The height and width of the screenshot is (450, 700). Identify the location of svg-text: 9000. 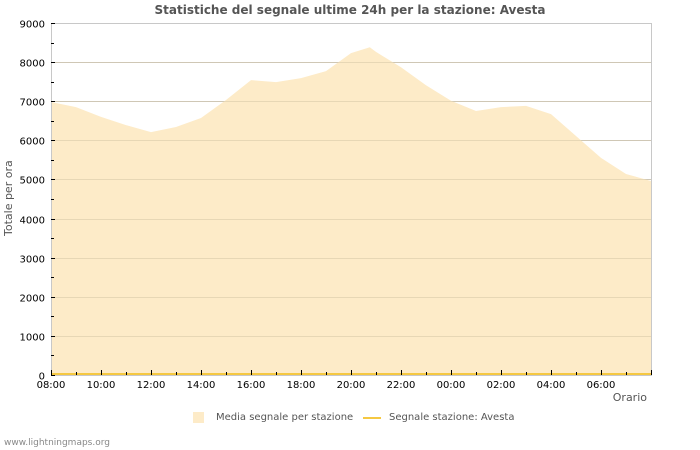
(32, 25).